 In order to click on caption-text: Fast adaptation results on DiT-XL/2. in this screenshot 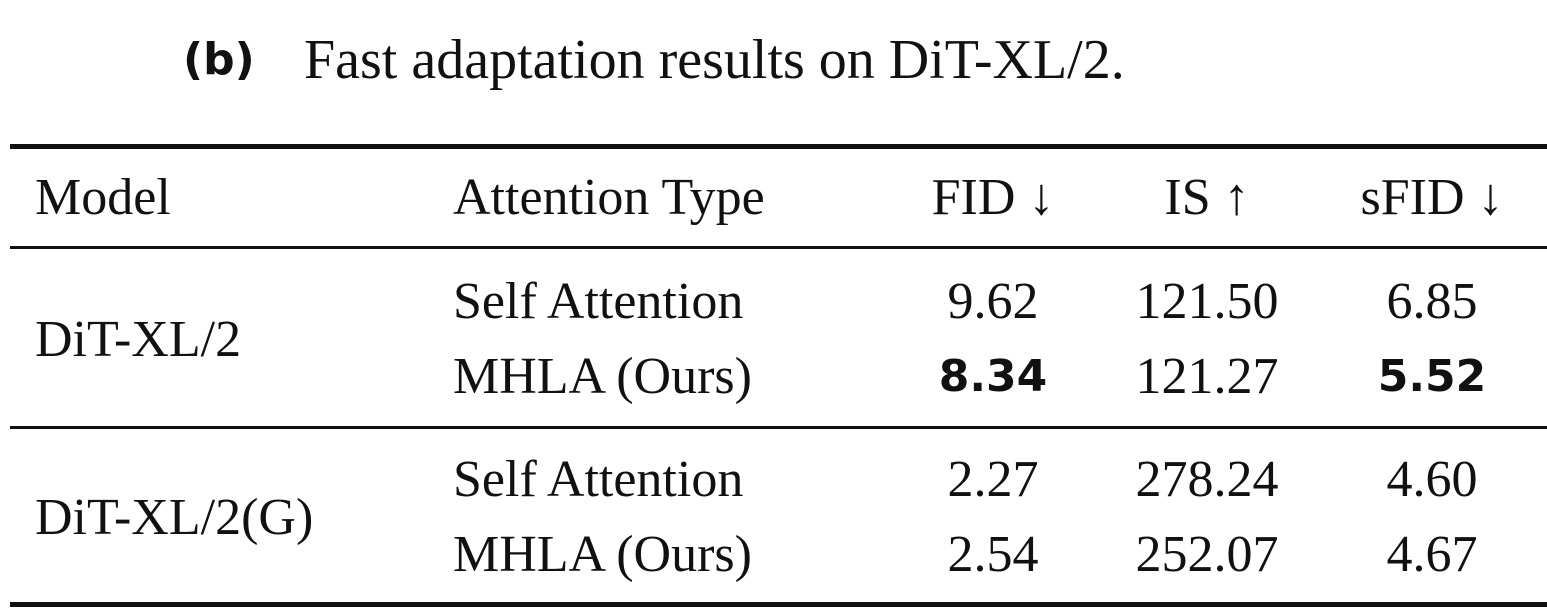, I will do `click(714, 60)`.